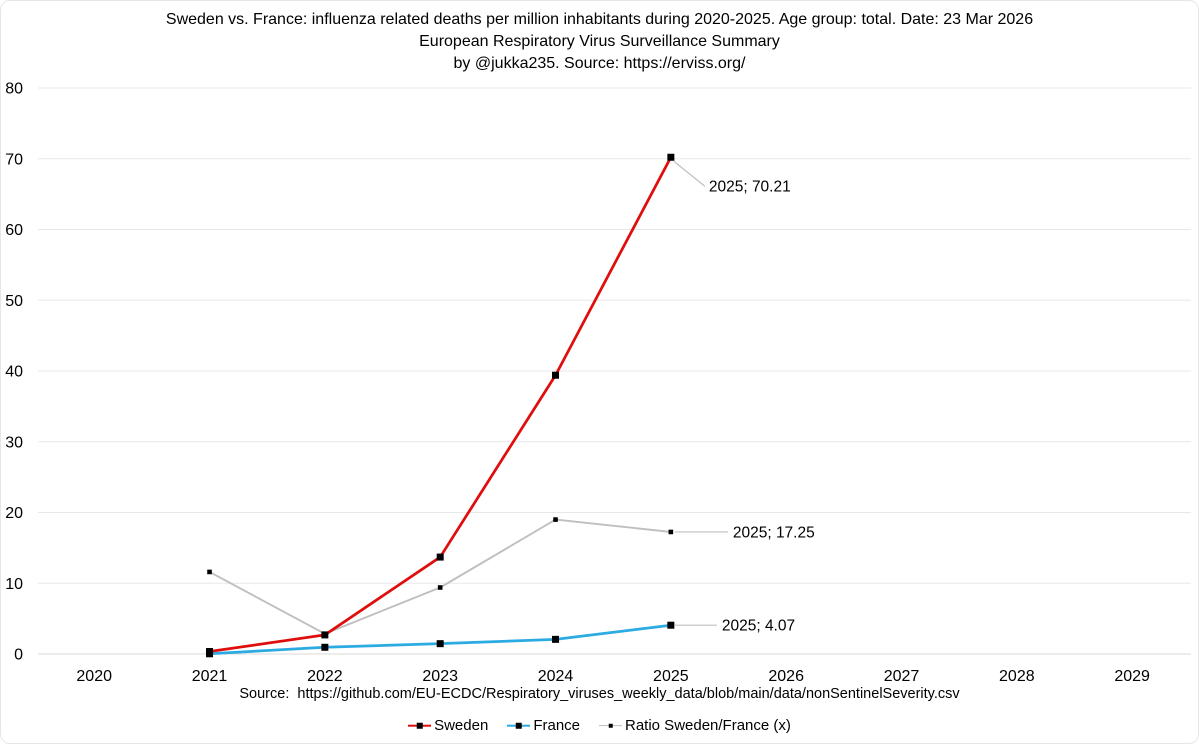 This screenshot has width=1199, height=744. I want to click on data-label-france: 2025; 4.07, so click(758, 626).